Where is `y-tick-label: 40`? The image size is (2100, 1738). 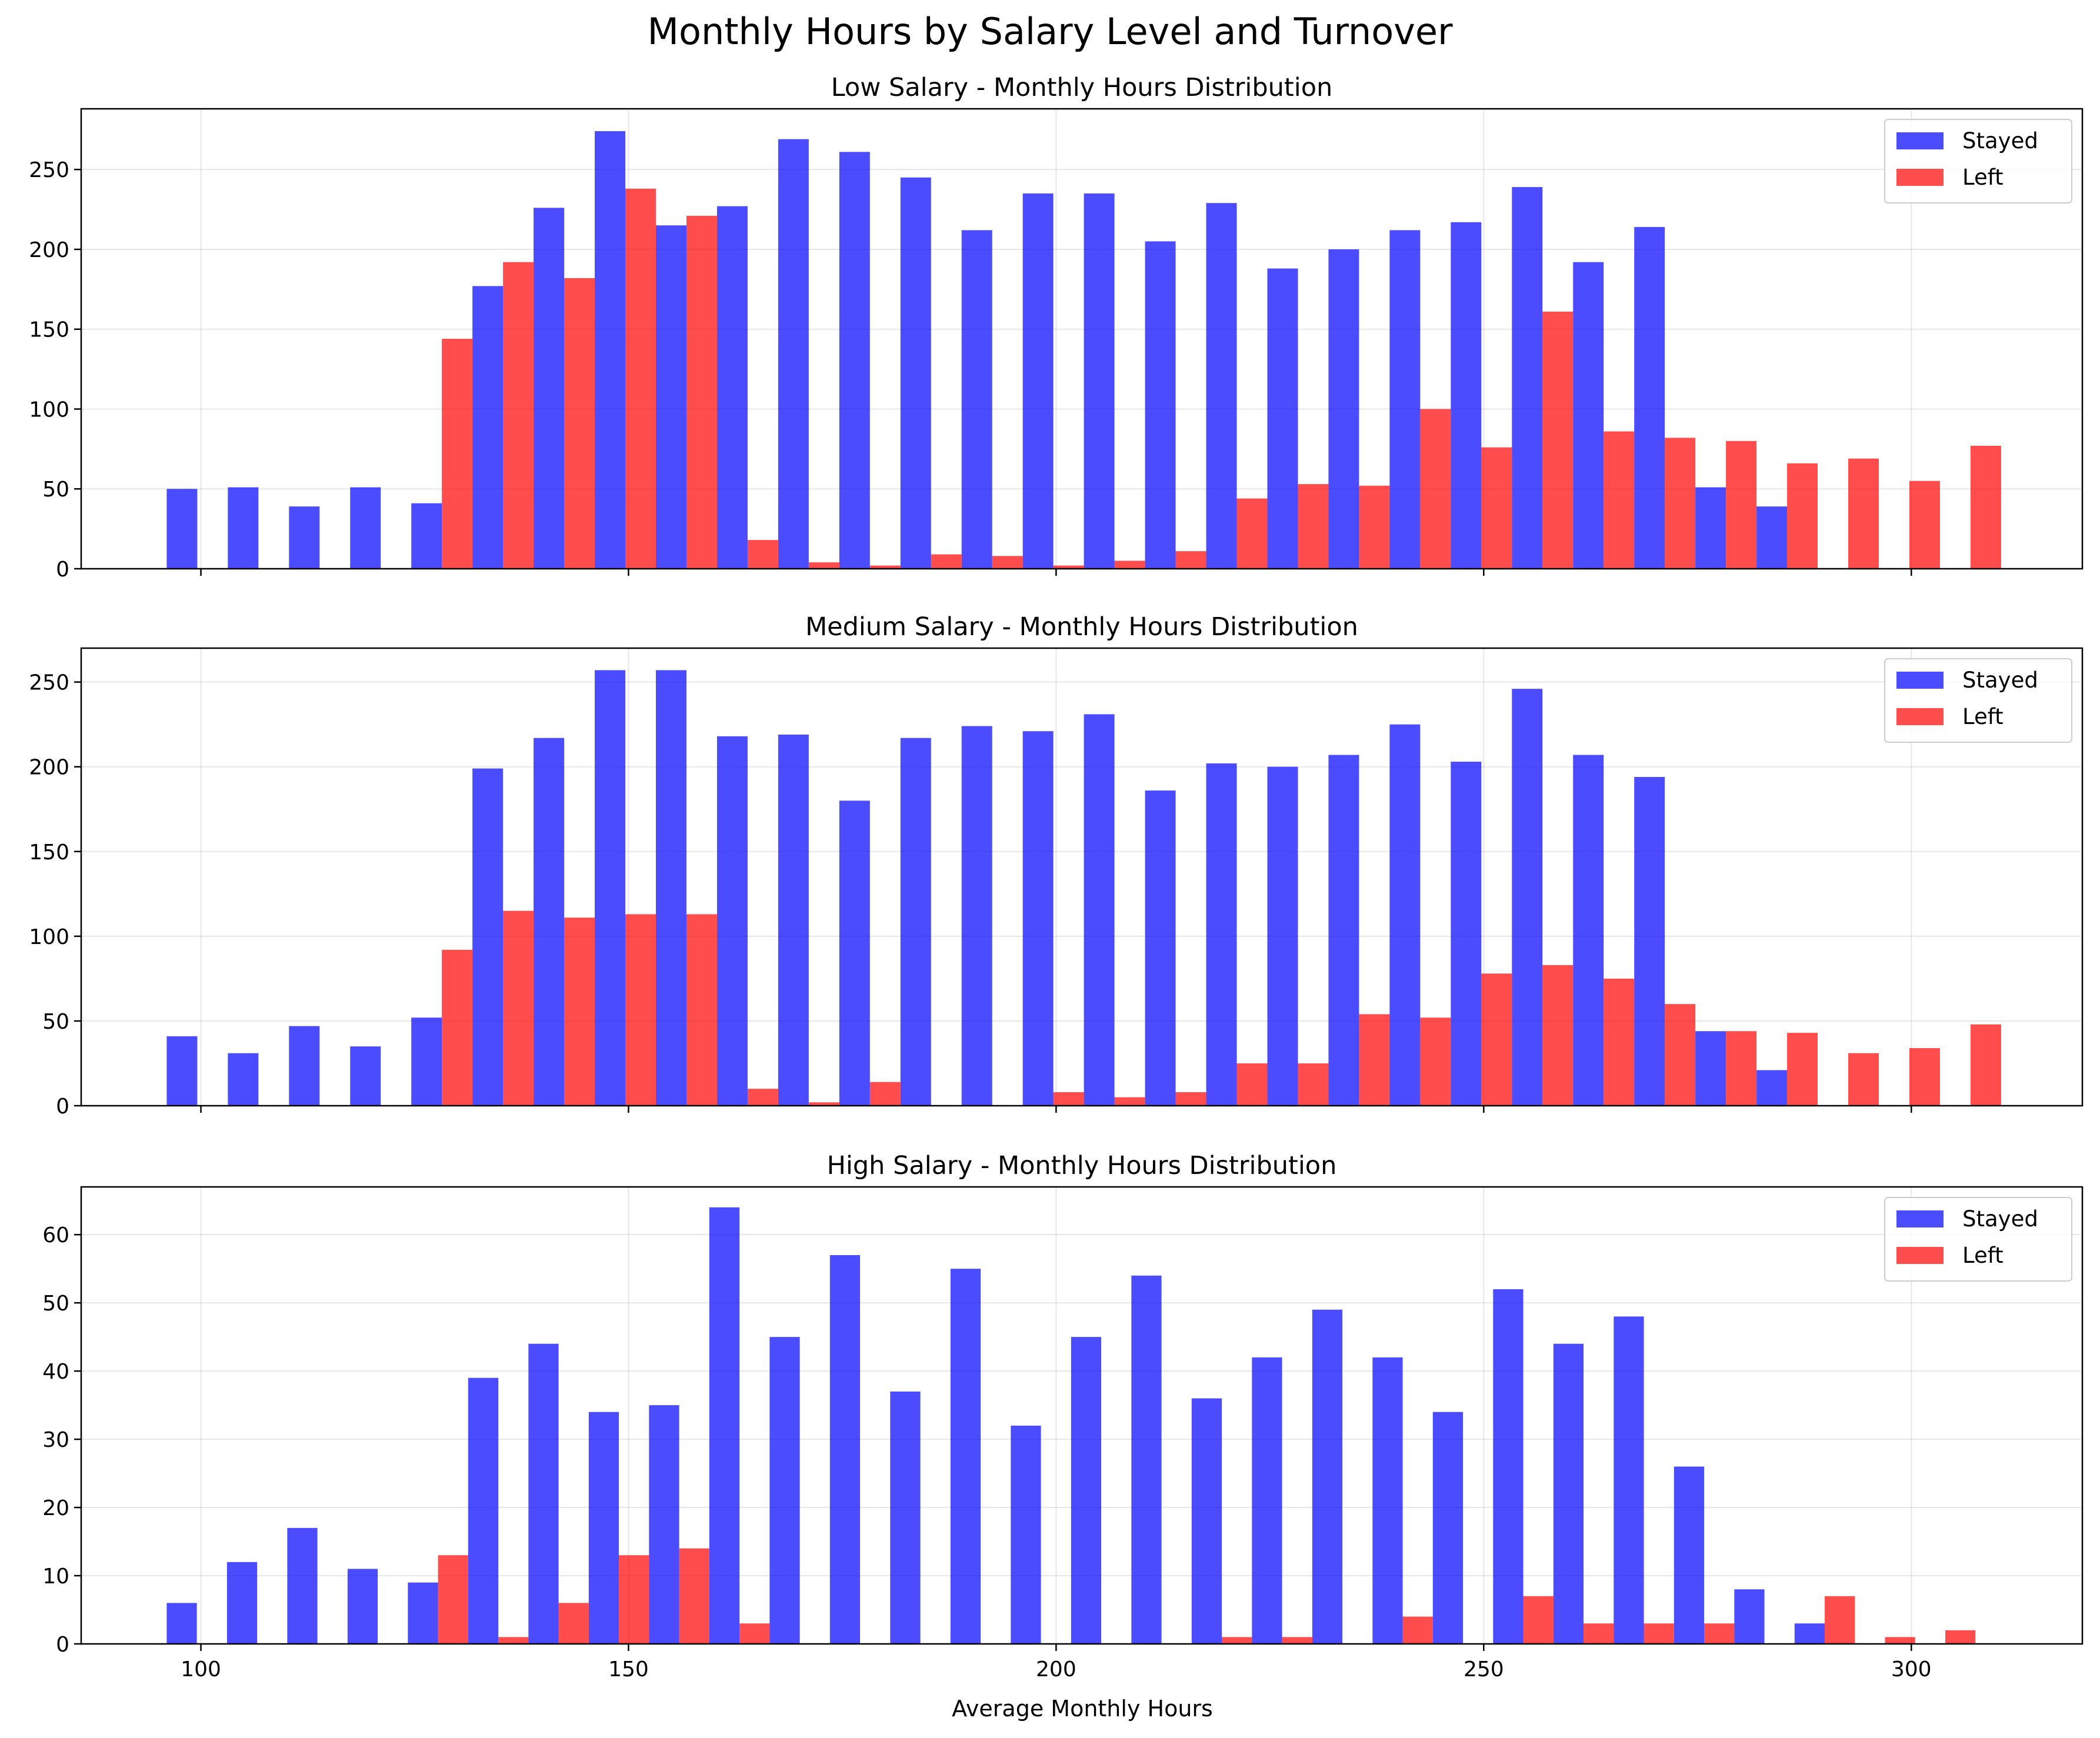
y-tick-label: 40 is located at coordinates (55, 1372).